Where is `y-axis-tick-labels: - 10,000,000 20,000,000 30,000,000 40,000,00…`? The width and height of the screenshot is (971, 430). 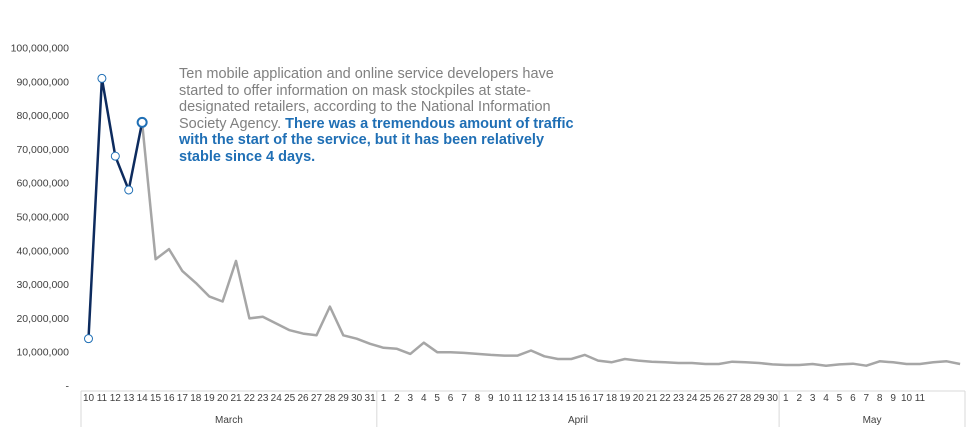 y-axis-tick-labels: - 10,000,000 20,000,000 30,000,000 40,000,00… is located at coordinates (40, 218).